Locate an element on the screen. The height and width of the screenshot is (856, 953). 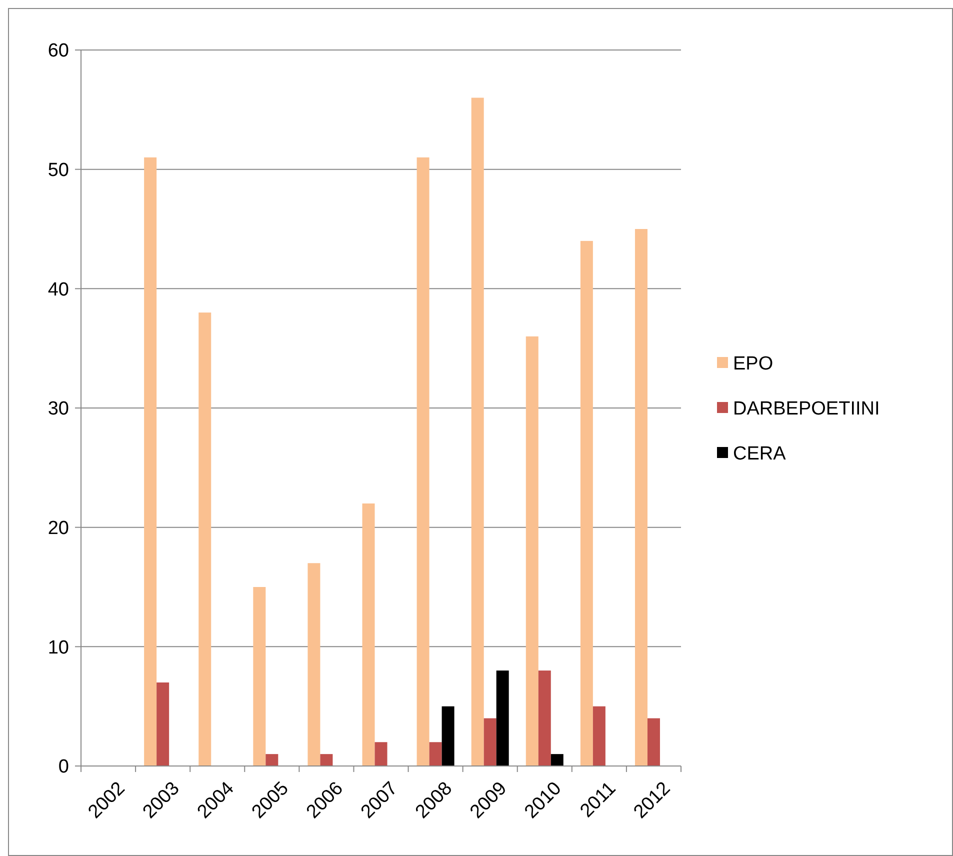
y-tick-label: 10 is located at coordinates (58, 647).